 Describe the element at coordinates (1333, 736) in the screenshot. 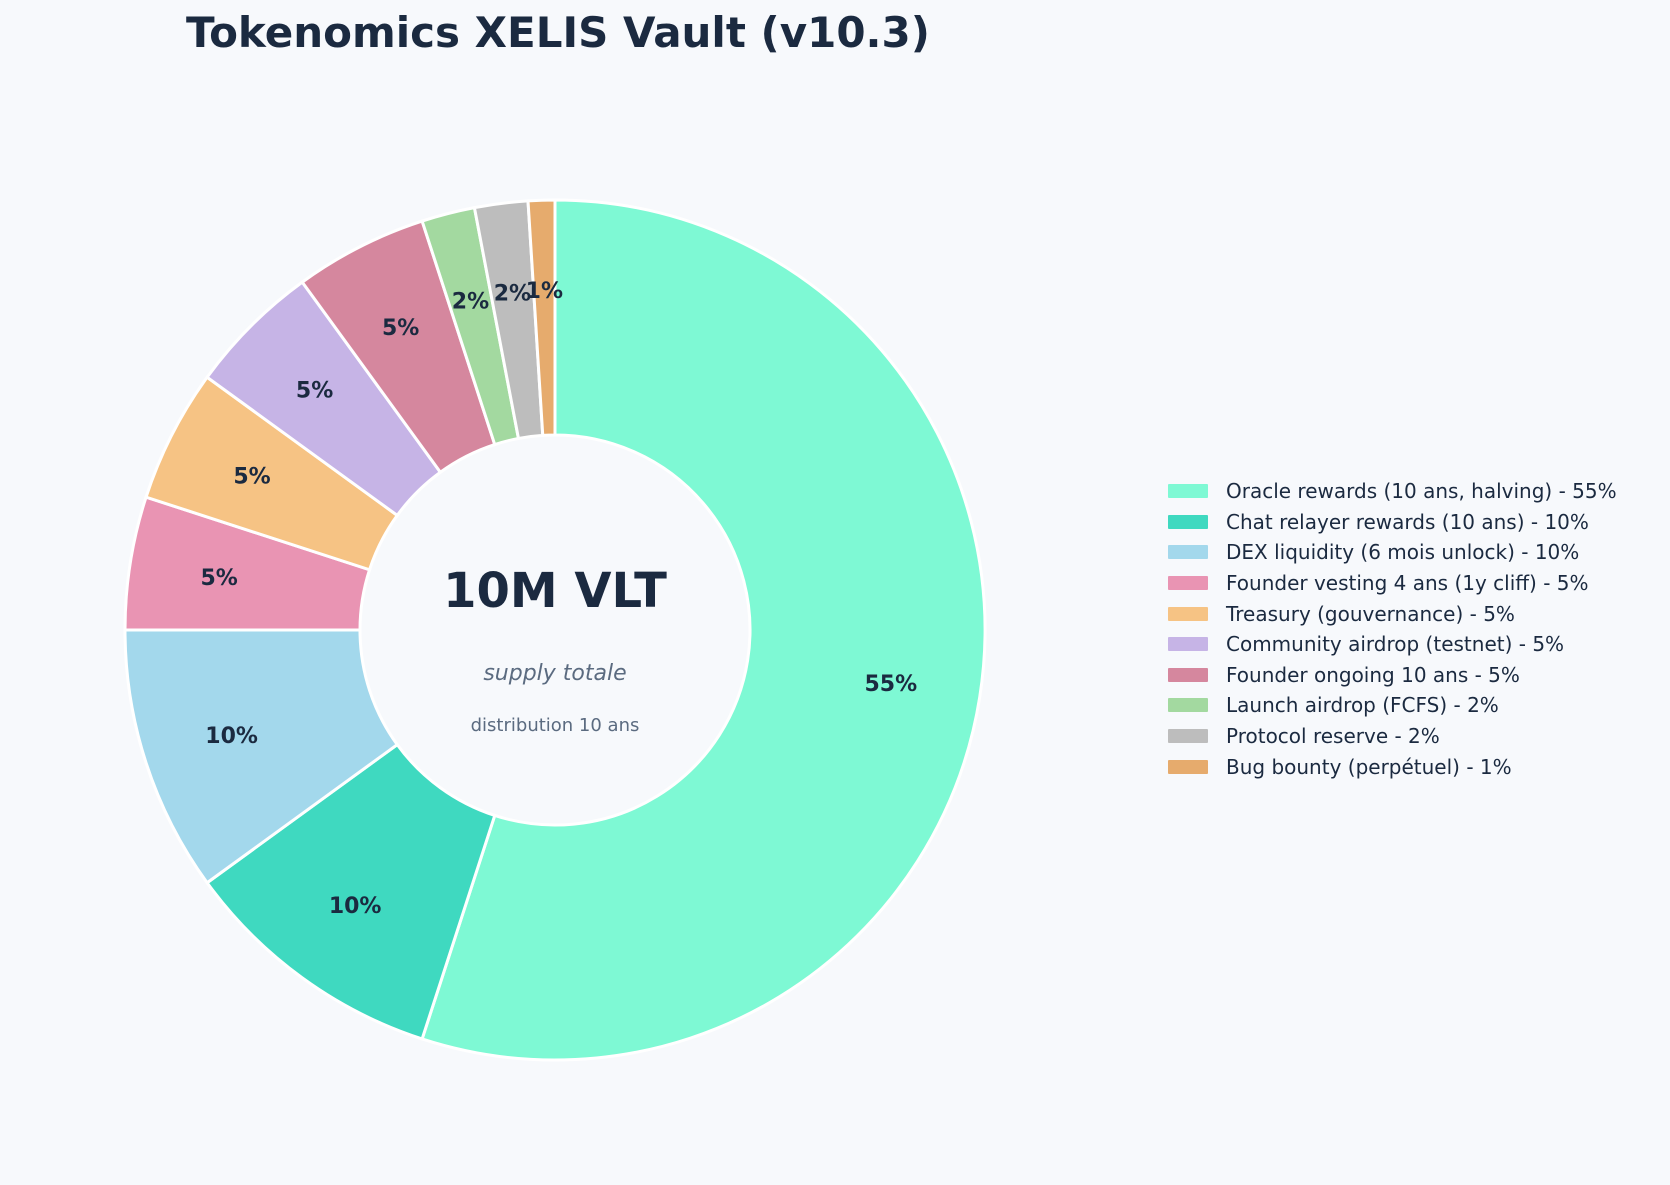

I see `legend-label: Protocol reserve - 2%` at that location.